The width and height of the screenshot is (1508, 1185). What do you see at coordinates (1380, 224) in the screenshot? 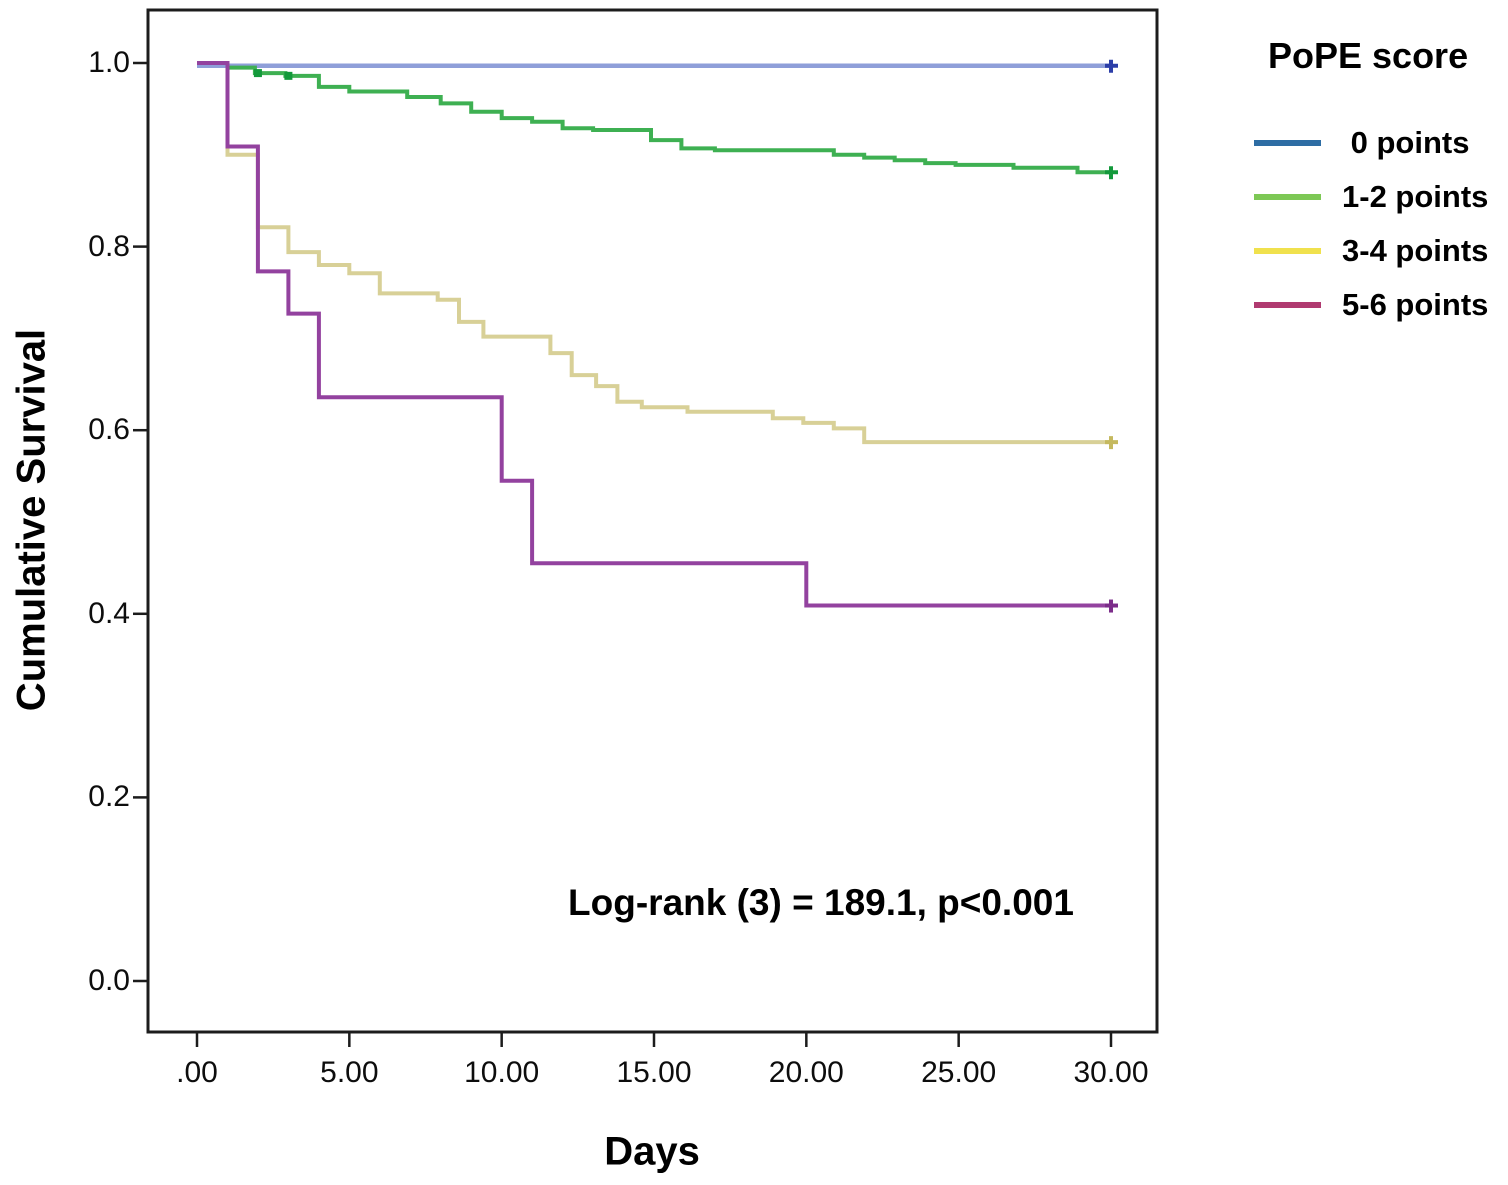
I see `legend-items: 0 points 1-2 points 3-4 points 5-6 points` at bounding box center [1380, 224].